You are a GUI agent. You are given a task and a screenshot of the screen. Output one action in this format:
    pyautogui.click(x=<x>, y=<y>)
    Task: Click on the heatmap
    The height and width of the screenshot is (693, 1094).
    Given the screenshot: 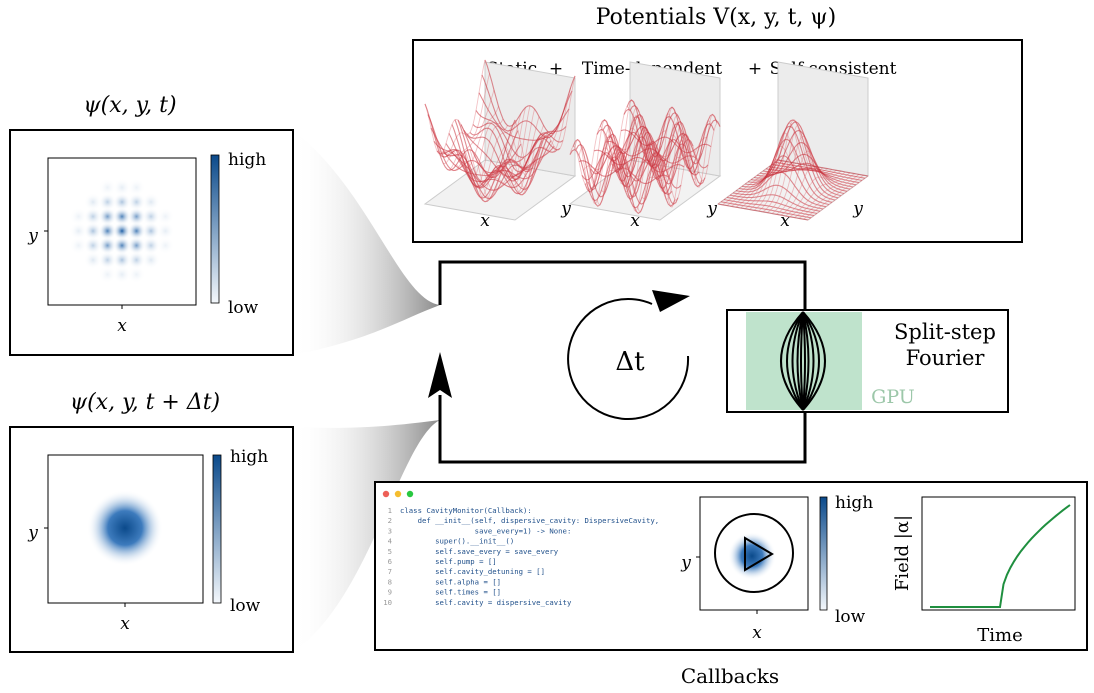 What is the action you would take?
    pyautogui.click(x=122, y=231)
    